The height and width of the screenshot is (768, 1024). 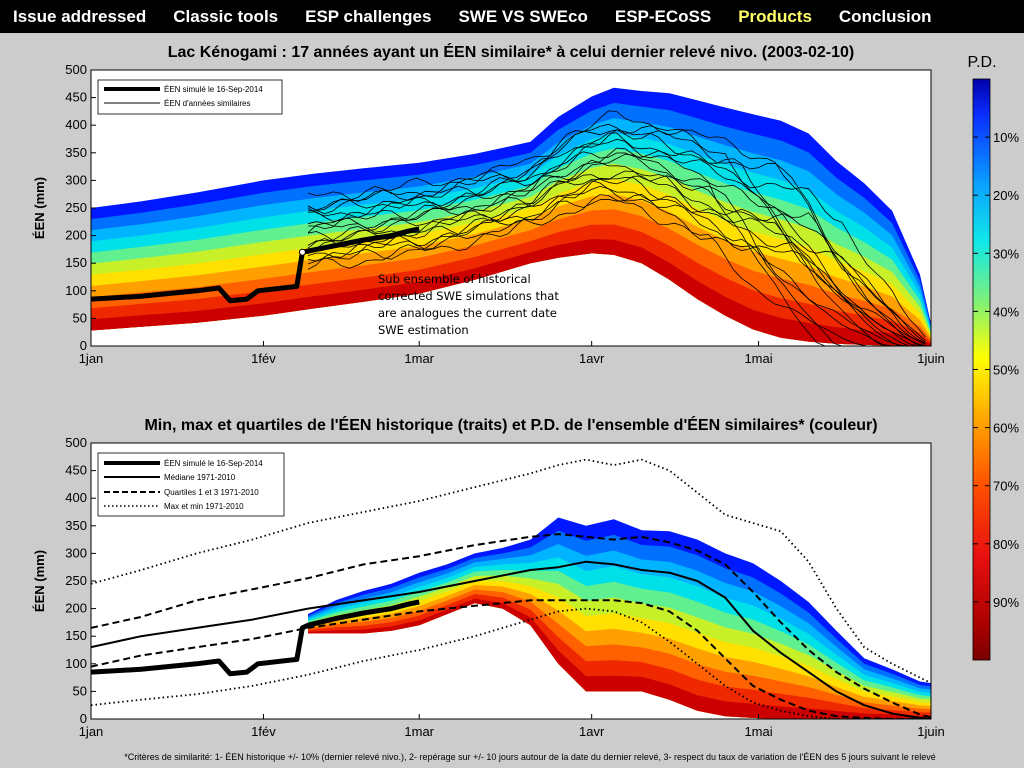 I want to click on colorbar-title: P.D., so click(x=981, y=62).